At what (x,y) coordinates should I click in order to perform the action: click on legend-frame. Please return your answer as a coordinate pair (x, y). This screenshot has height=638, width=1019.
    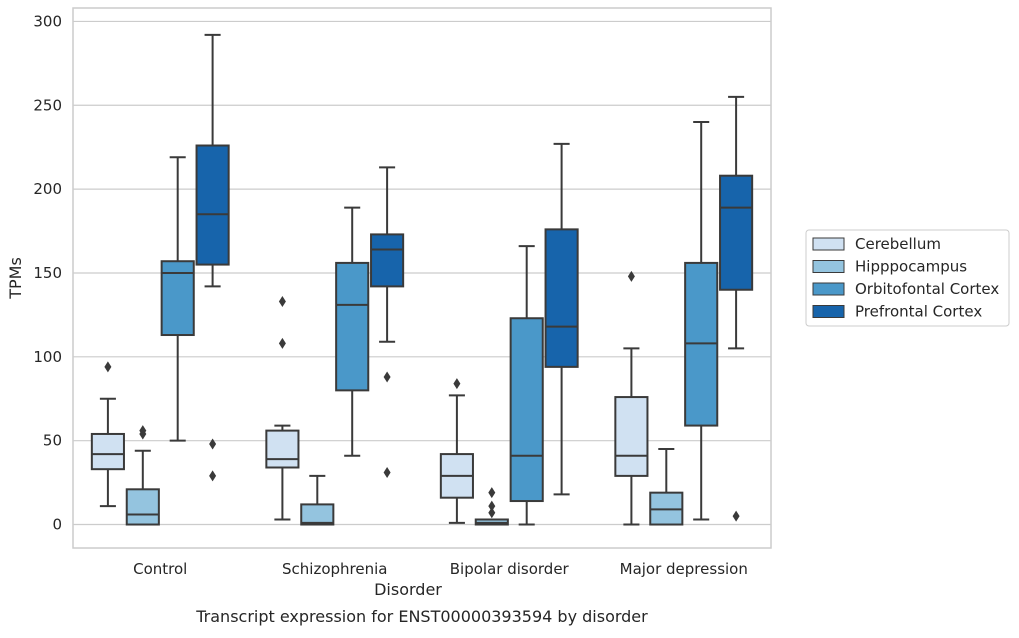
    Looking at the image, I should click on (907, 278).